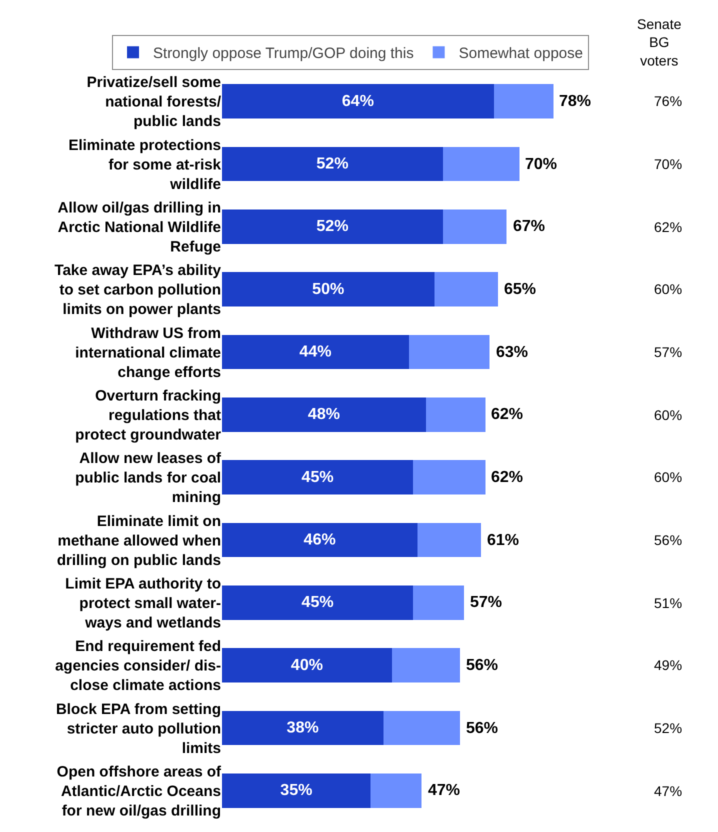 Image resolution: width=718 pixels, height=832 pixels. What do you see at coordinates (503, 540) in the screenshot?
I see `total-label: 61%` at bounding box center [503, 540].